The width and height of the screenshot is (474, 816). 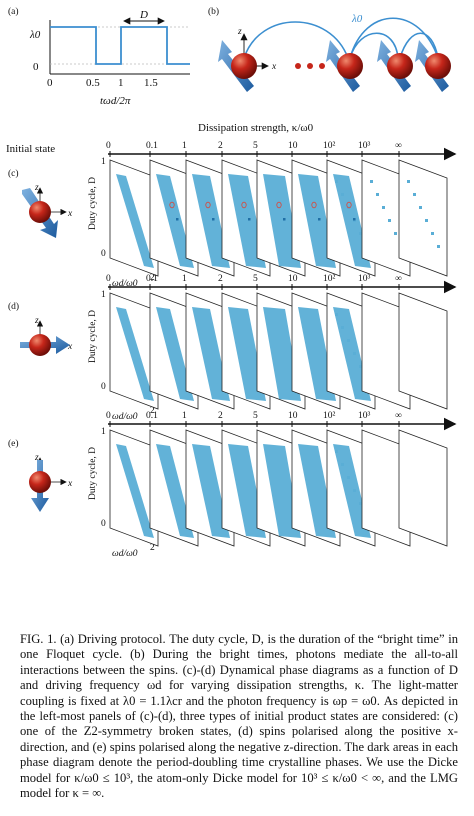 What do you see at coordinates (35, 35) in the screenshot?
I see `lambda0-tick: λ0` at bounding box center [35, 35].